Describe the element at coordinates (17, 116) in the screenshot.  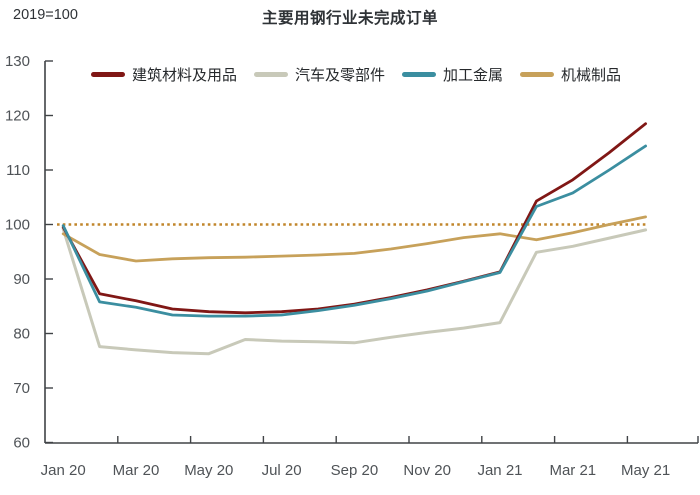
I see `y-axis-tick-label: 120` at that location.